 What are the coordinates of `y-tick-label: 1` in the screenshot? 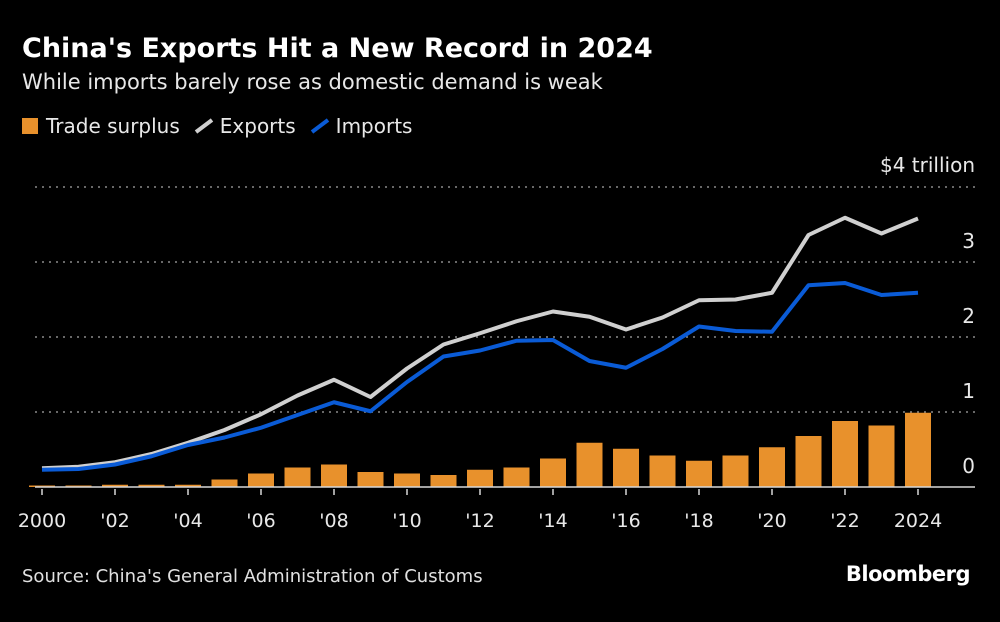 It's located at (968, 391).